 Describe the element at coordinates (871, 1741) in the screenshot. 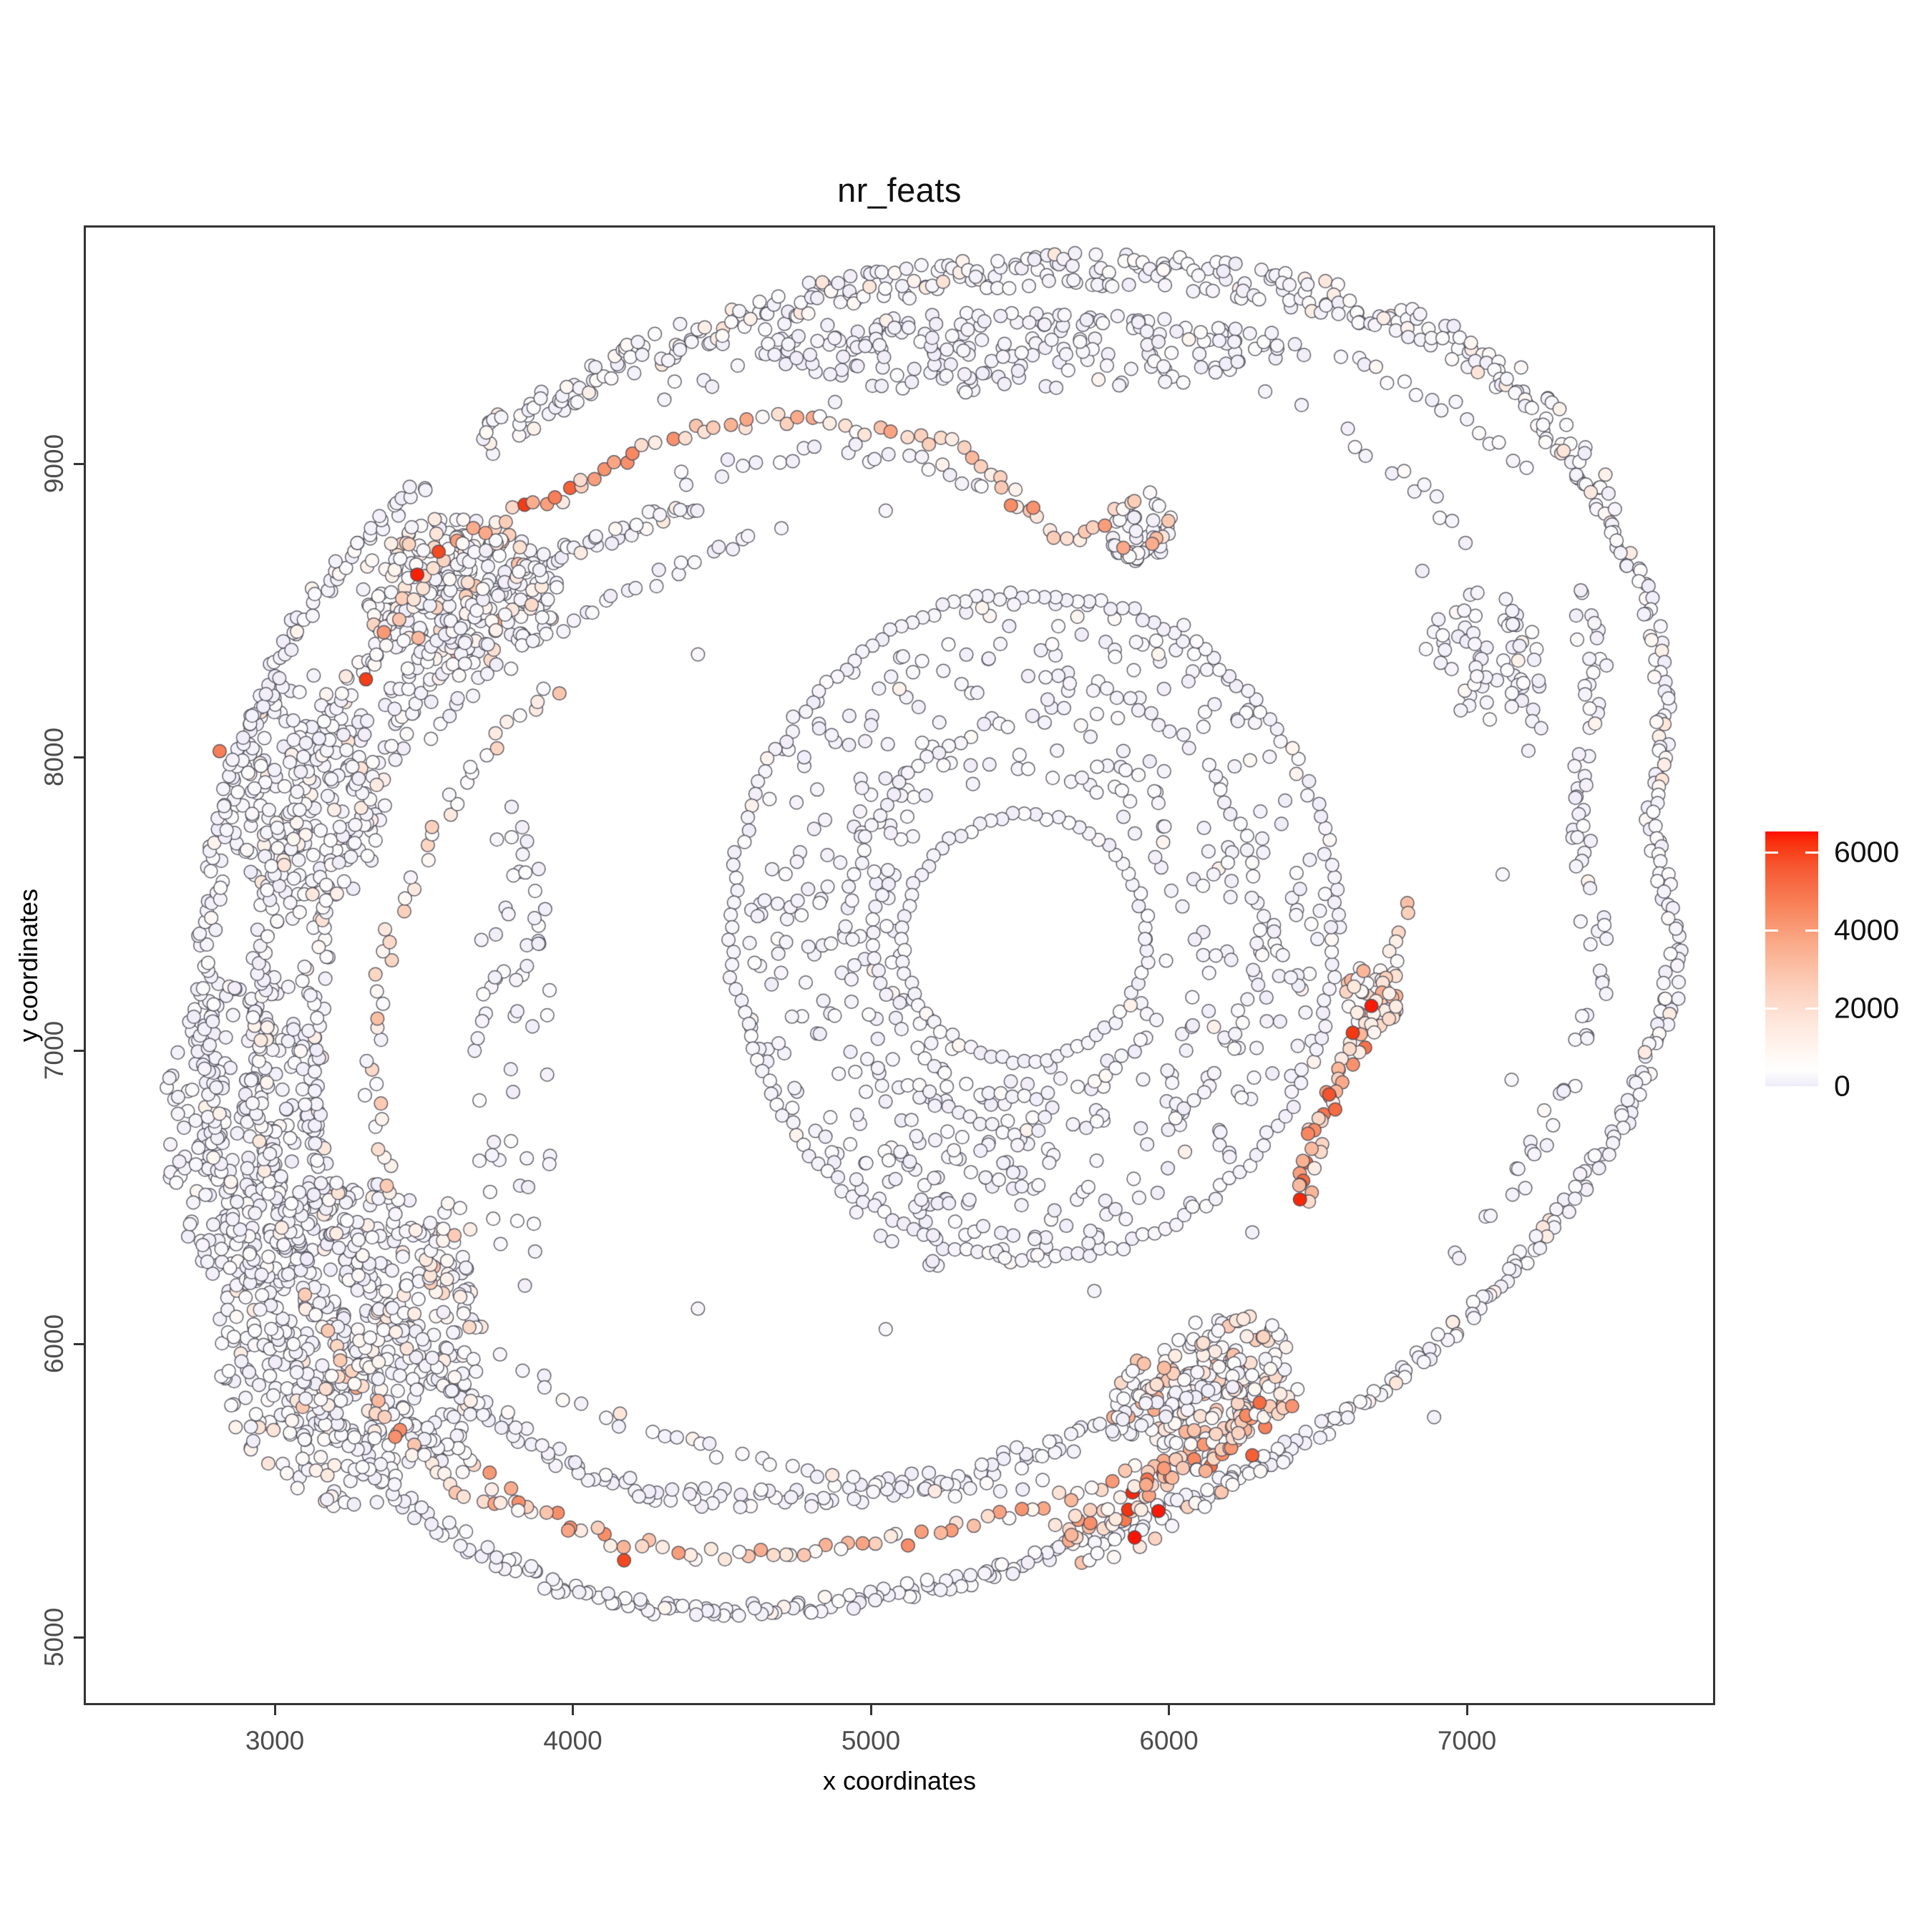

I see `x-tick-label: 5000` at that location.